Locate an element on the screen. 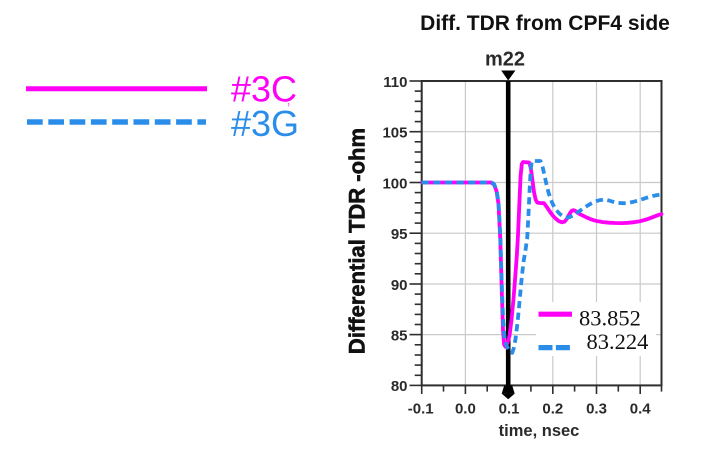 This screenshot has width=708, height=452. svg-text: 83.852 is located at coordinates (610, 318).